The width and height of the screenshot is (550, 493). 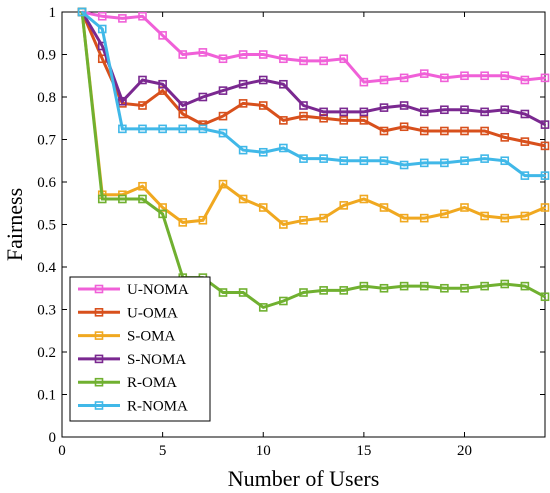 I want to click on legend-marker-r-noma, so click(x=99, y=405).